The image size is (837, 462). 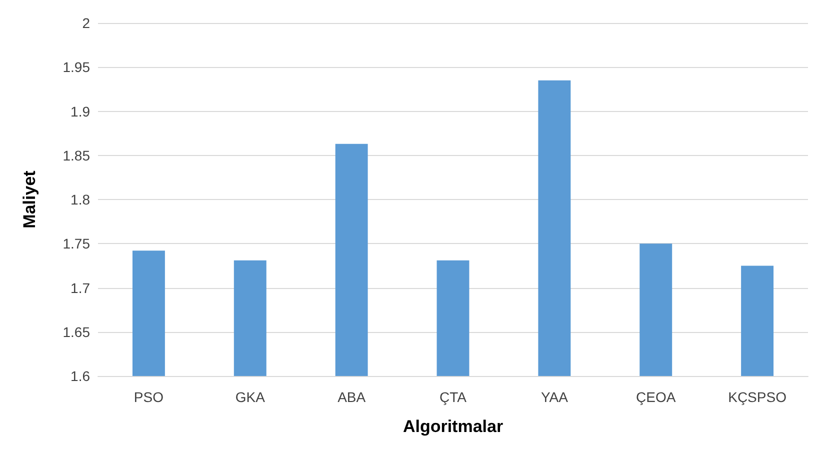 What do you see at coordinates (76, 244) in the screenshot?
I see `y-tick-label: 1.75` at bounding box center [76, 244].